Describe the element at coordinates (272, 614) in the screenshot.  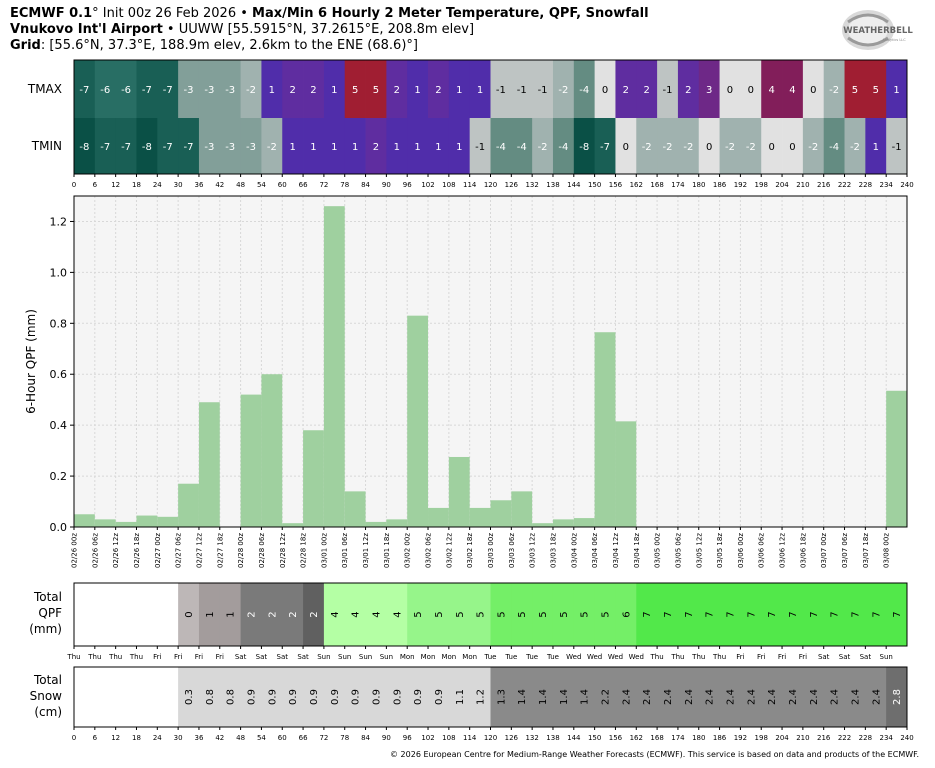
I see `qpf-total-value: 2` at that location.